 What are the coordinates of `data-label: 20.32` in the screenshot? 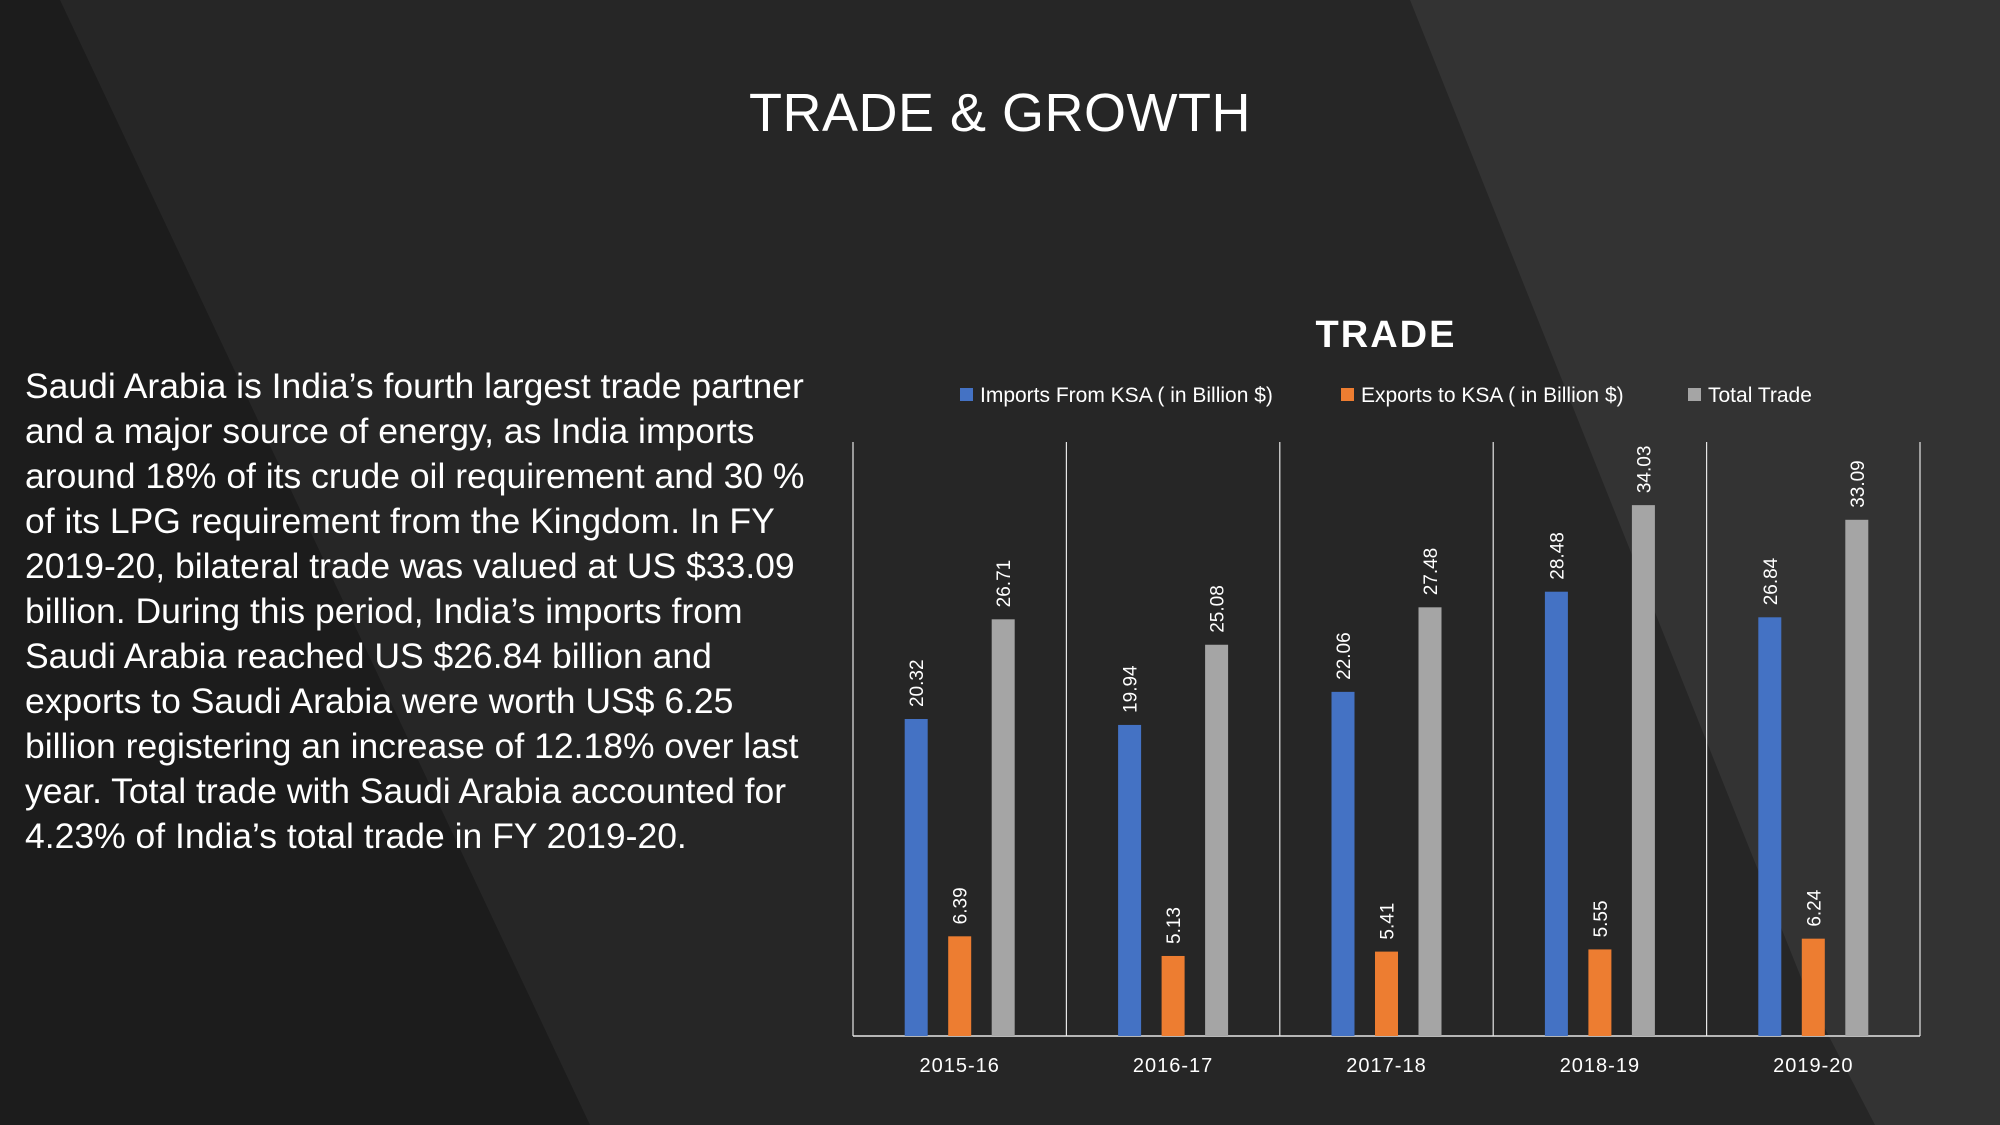 It's located at (917, 683).